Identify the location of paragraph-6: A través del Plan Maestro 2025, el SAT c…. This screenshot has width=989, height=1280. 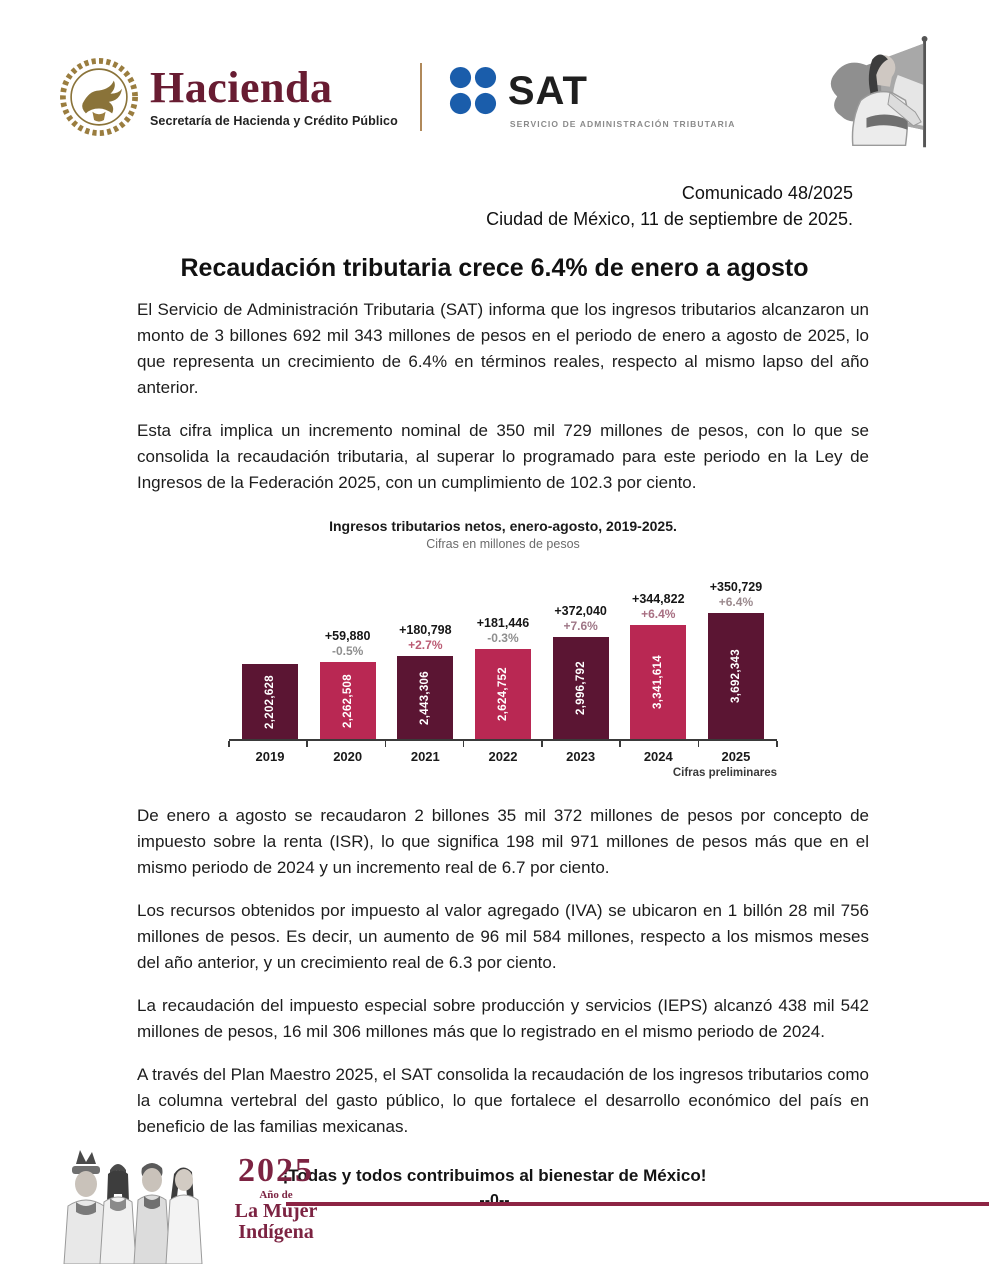
(503, 1100).